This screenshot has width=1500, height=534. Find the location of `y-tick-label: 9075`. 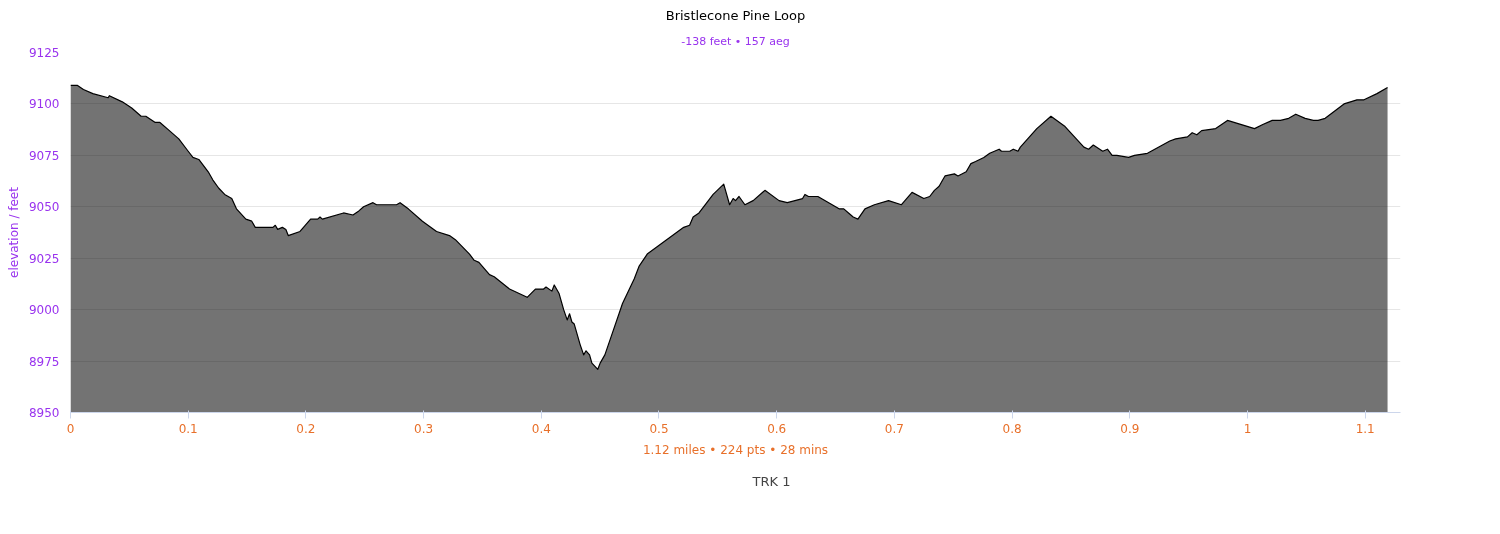

y-tick-label: 9075 is located at coordinates (44, 155).